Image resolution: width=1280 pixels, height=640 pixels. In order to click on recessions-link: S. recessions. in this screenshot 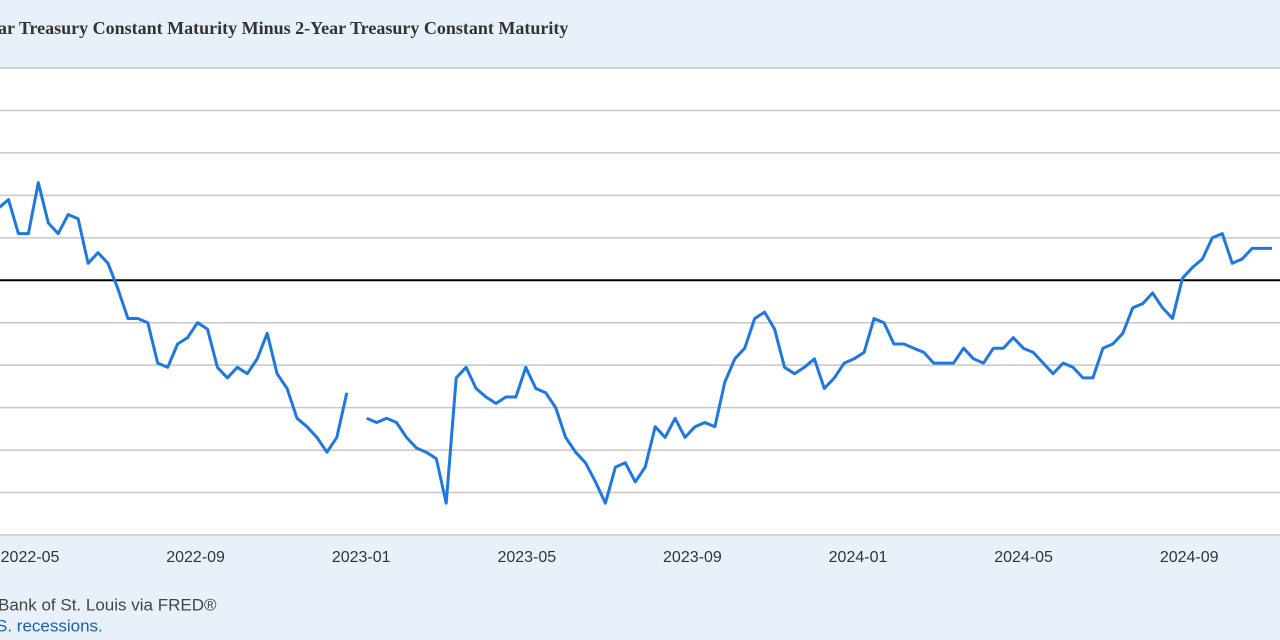, I will do `click(51, 625)`.